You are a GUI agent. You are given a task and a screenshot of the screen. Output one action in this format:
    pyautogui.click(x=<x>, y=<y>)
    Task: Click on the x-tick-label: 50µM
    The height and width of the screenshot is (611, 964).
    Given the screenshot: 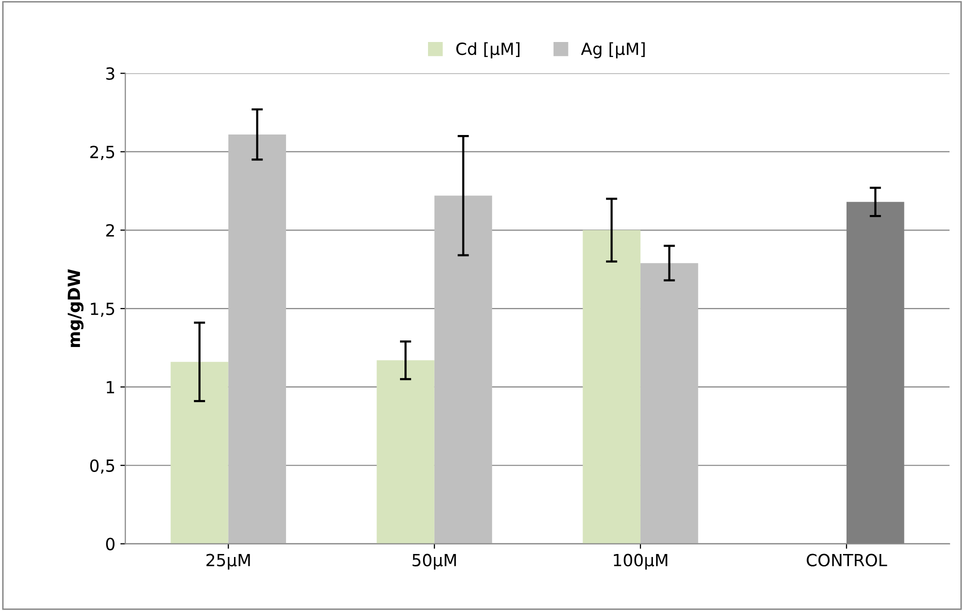 What is the action you would take?
    pyautogui.click(x=434, y=562)
    